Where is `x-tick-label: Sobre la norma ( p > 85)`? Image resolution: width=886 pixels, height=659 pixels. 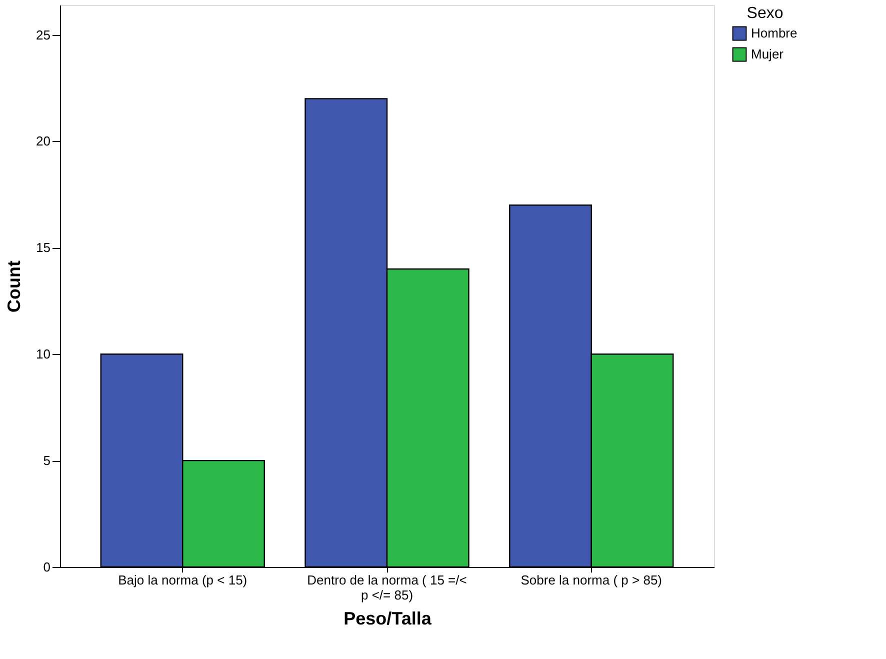
x-tick-label: Sobre la norma ( p > 85) is located at coordinates (591, 580).